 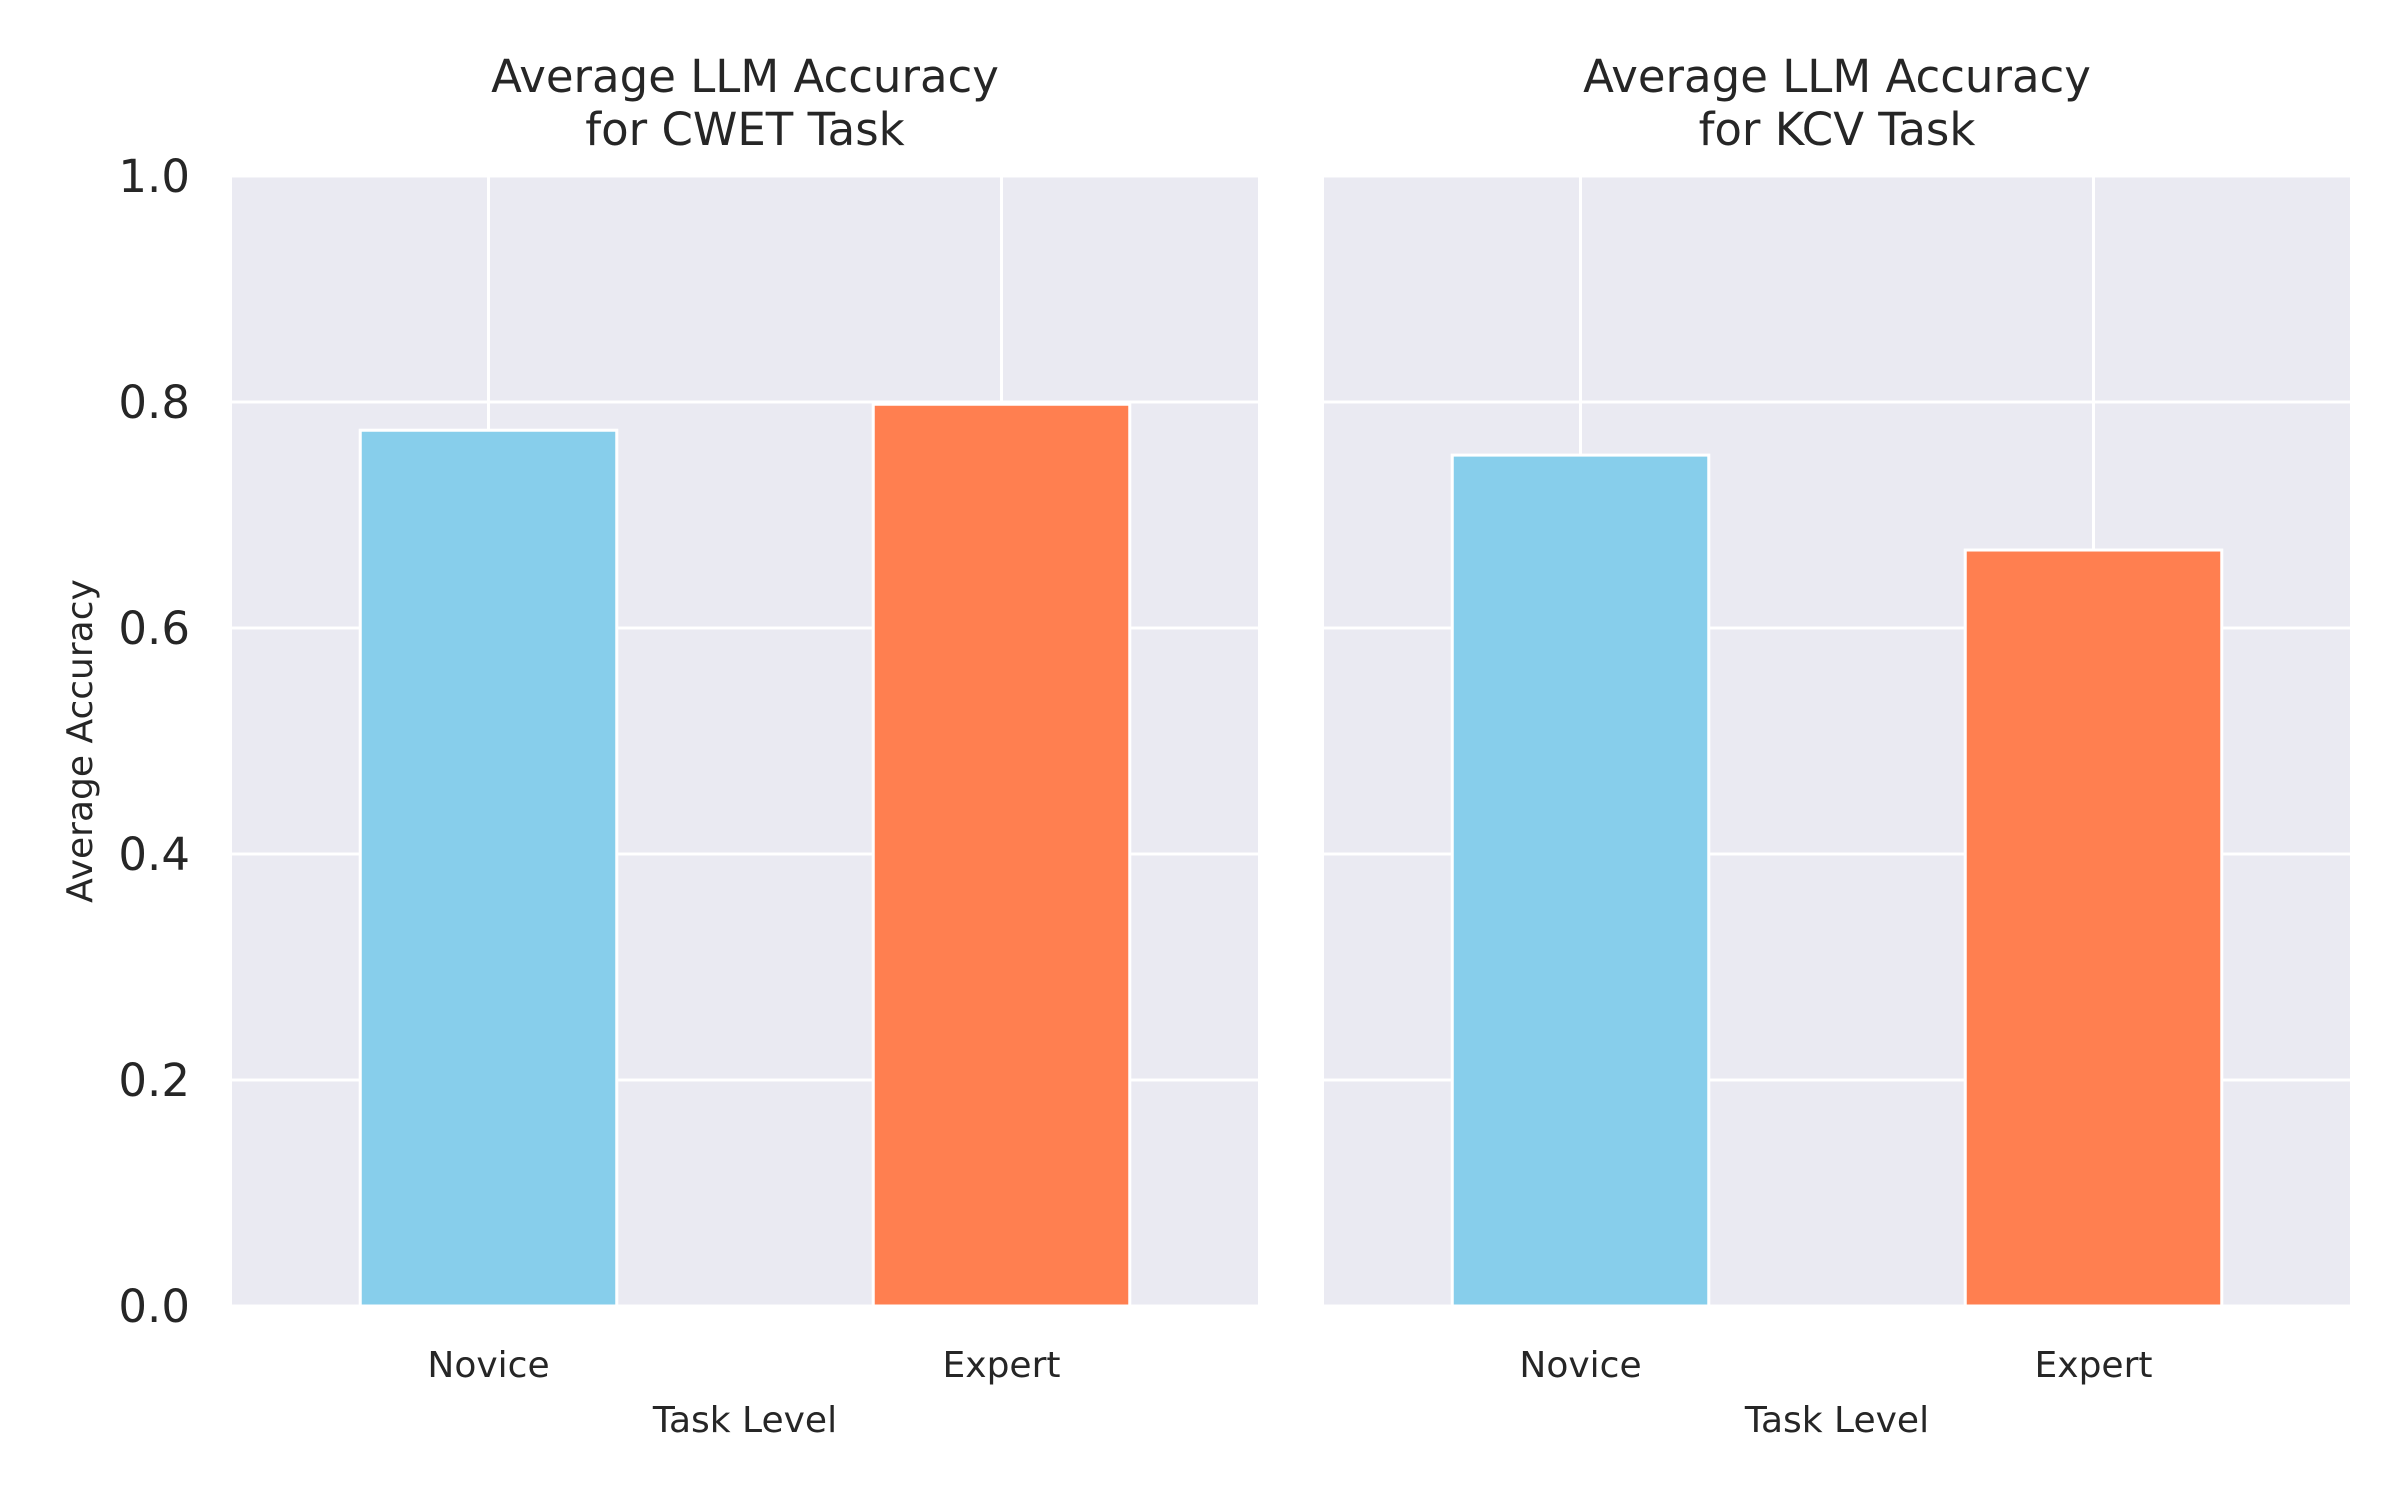 What do you see at coordinates (154, 176) in the screenshot?
I see `y-tick-label: 1.0` at bounding box center [154, 176].